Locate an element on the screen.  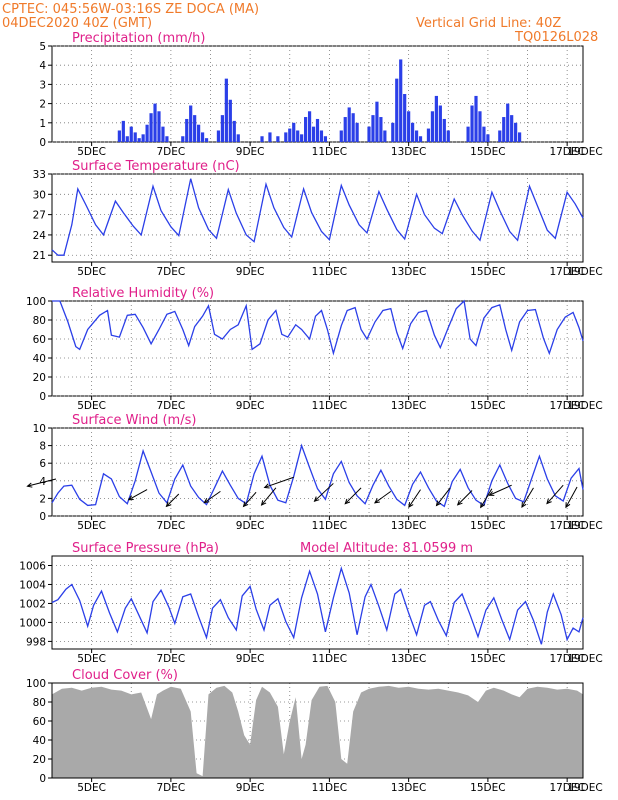
x-tick-label: 11DEC is located at coordinates (329, 406).